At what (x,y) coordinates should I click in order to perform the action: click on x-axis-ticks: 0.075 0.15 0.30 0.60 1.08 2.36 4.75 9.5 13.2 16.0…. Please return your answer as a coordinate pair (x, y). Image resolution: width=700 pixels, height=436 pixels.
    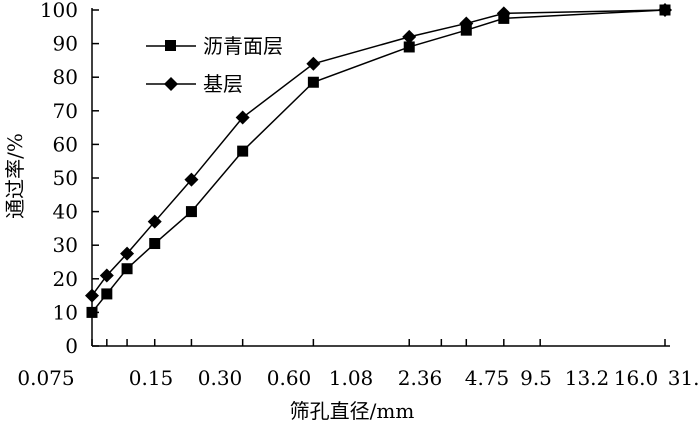
    Looking at the image, I should click on (358, 364).